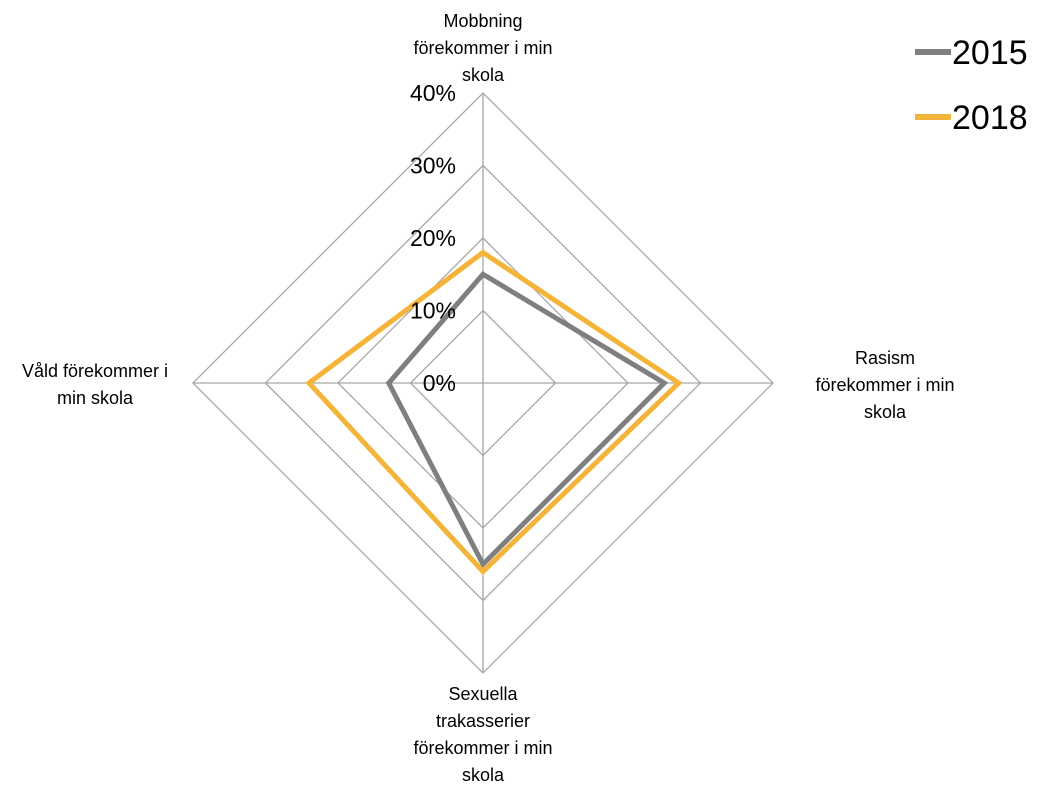  Describe the element at coordinates (439, 383) in the screenshot. I see `tick-label: 0%` at that location.